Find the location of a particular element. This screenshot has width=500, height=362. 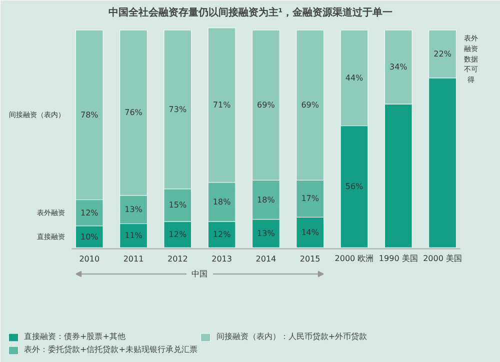

x-tick-label: 2012 is located at coordinates (177, 259).